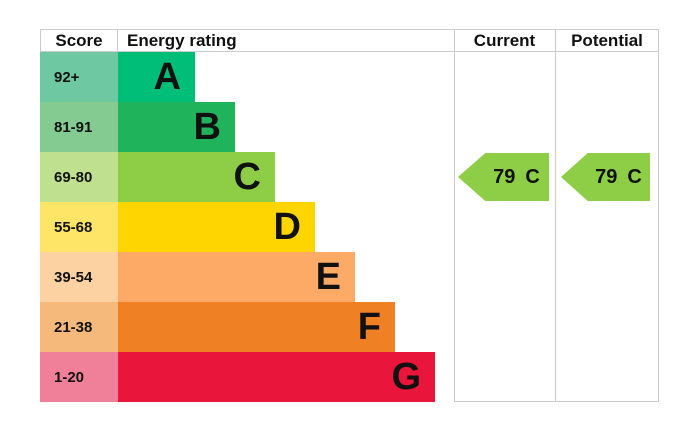  Describe the element at coordinates (504, 40) in the screenshot. I see `current-column-header: Current` at that location.